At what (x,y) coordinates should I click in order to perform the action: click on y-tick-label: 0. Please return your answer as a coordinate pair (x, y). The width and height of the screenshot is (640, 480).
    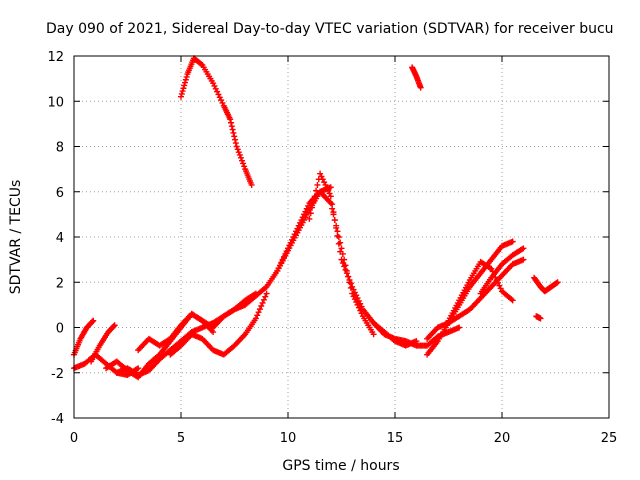
    Looking at the image, I should click on (60, 329).